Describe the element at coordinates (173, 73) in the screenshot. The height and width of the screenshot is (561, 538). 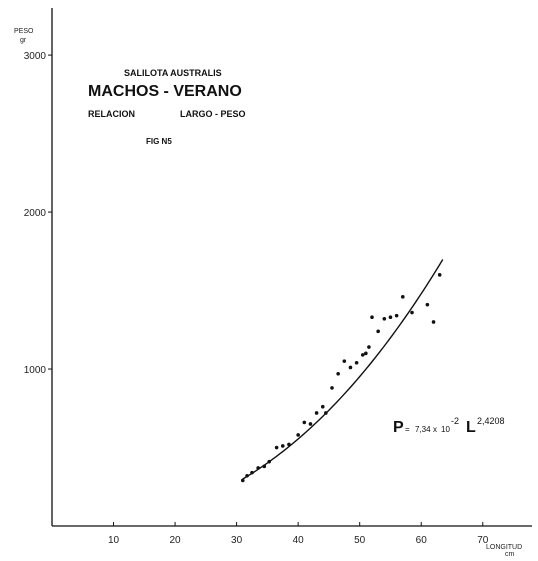
I see `chart-title: SALILOTA AUSTRALIS` at that location.